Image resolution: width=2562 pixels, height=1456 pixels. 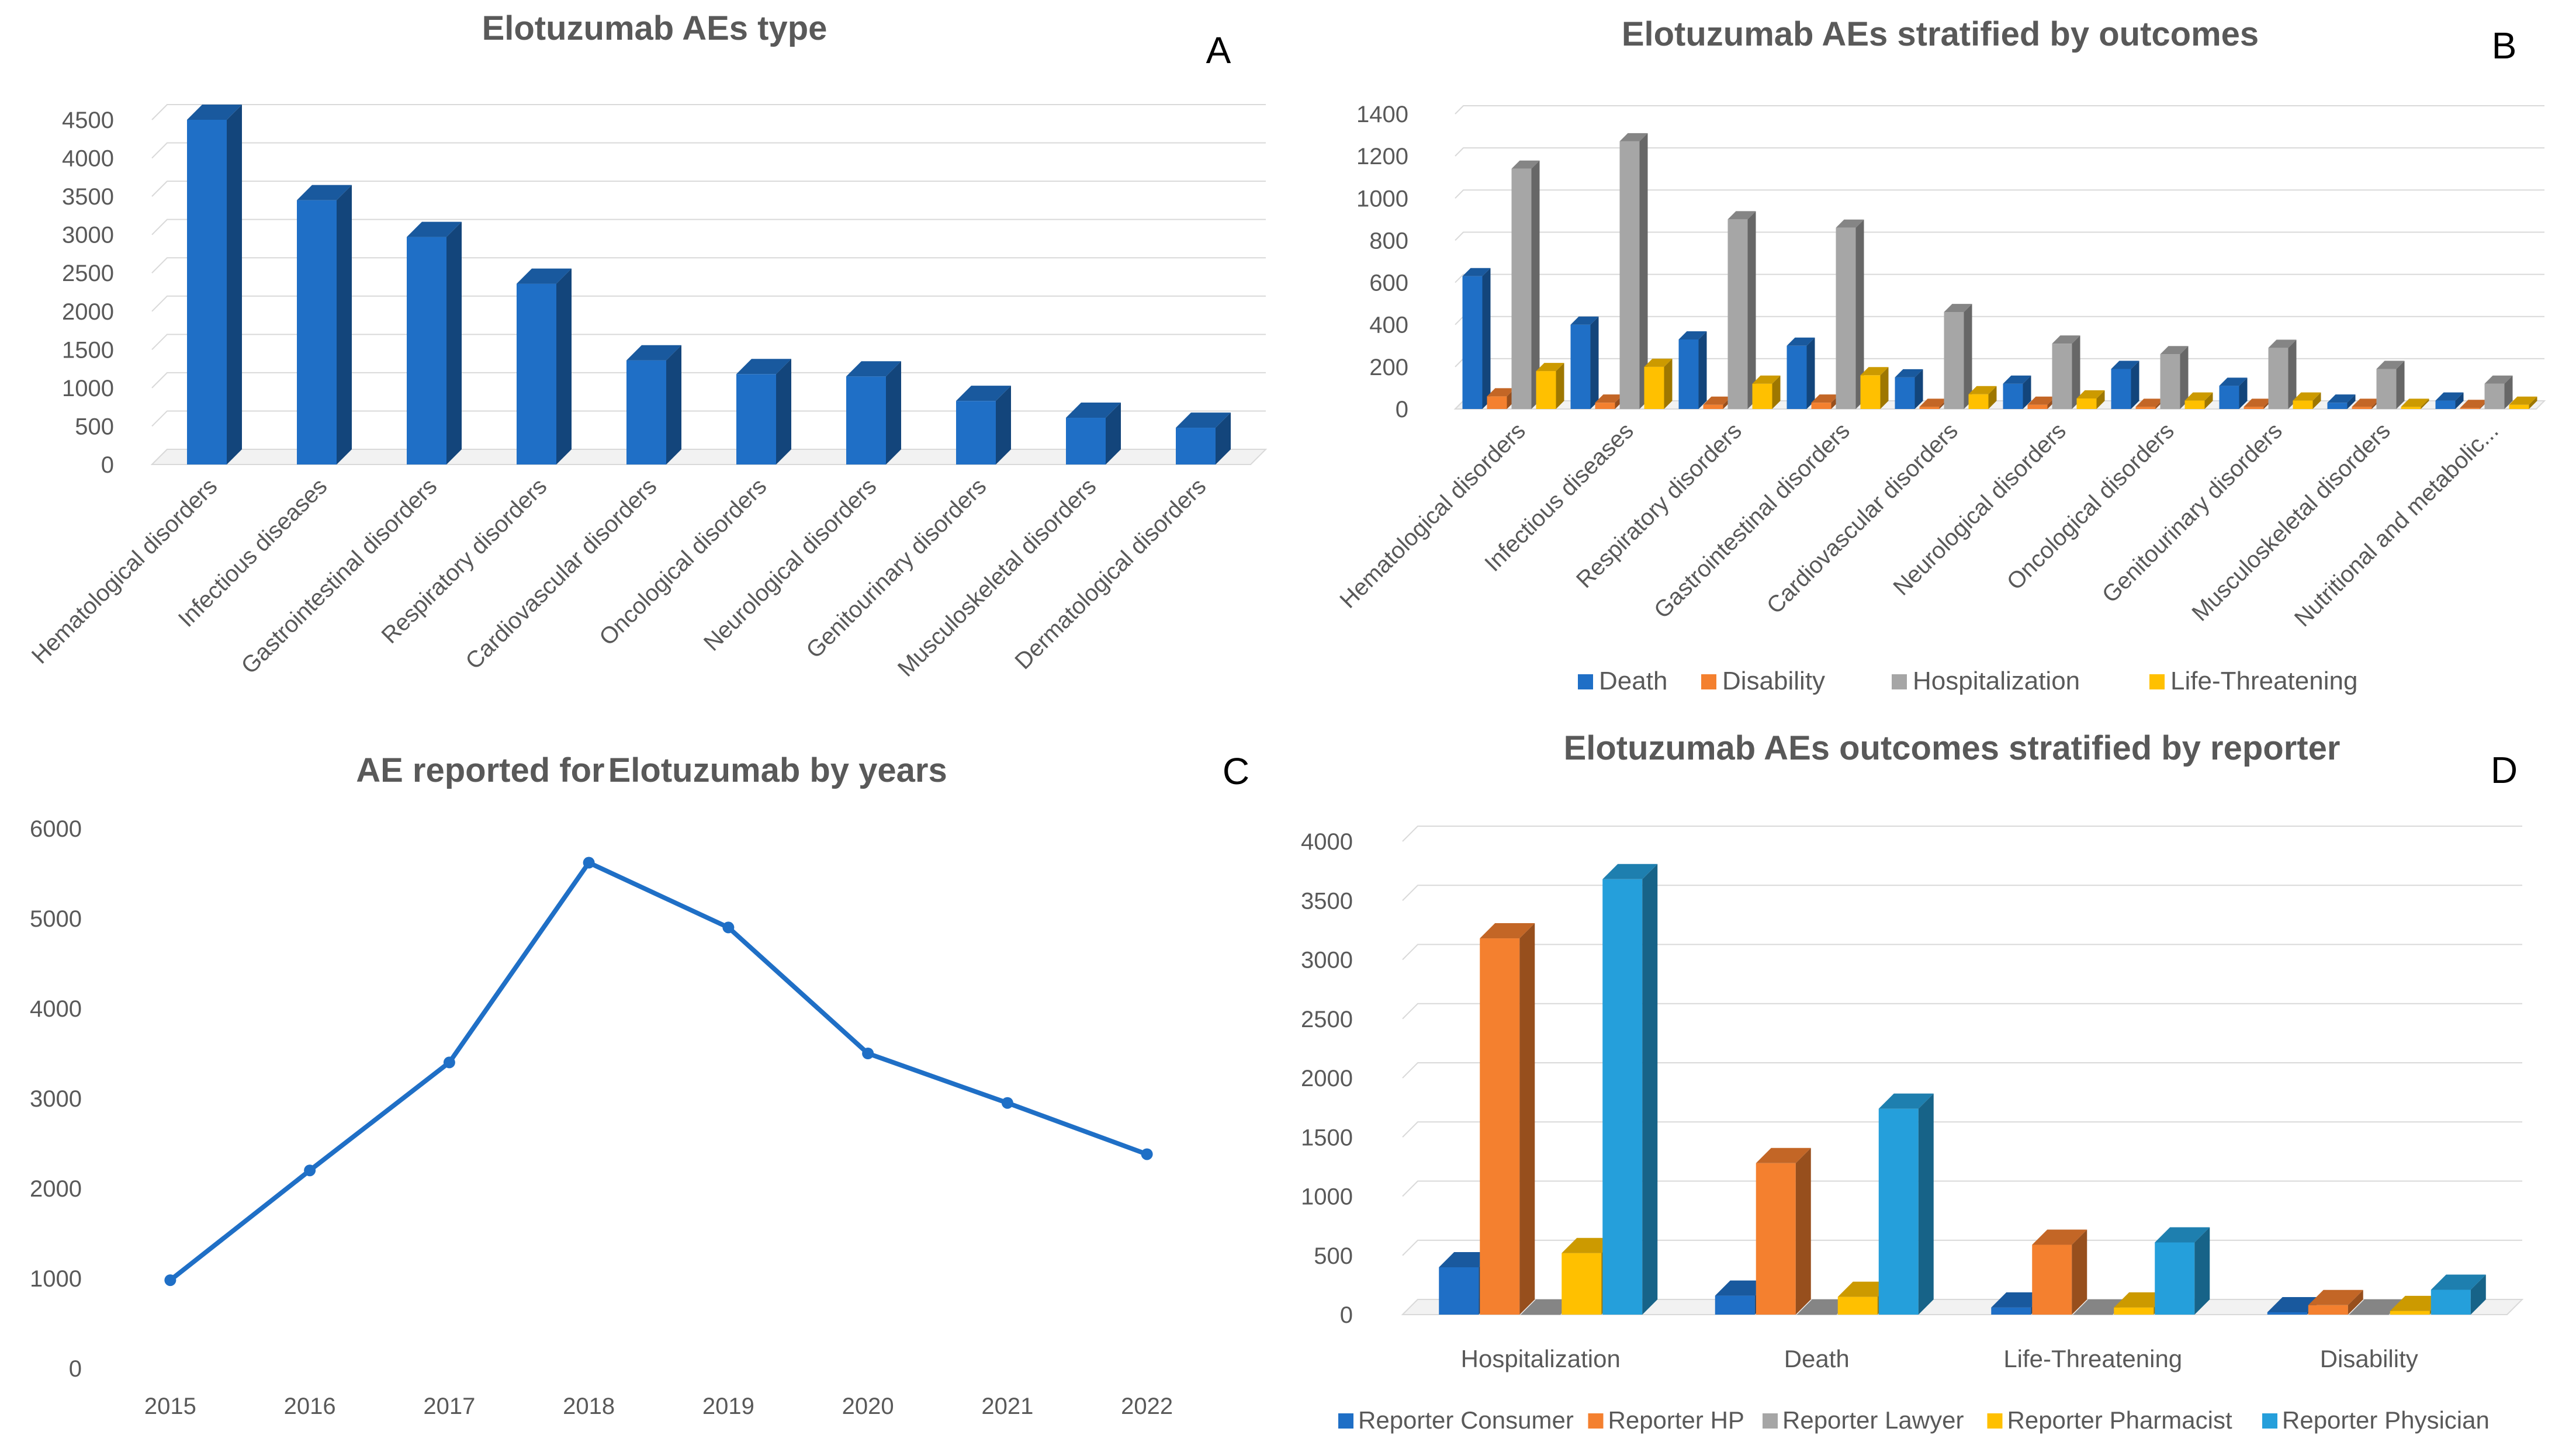 I want to click on panel-c-ytick-label: 6000, so click(x=56, y=829).